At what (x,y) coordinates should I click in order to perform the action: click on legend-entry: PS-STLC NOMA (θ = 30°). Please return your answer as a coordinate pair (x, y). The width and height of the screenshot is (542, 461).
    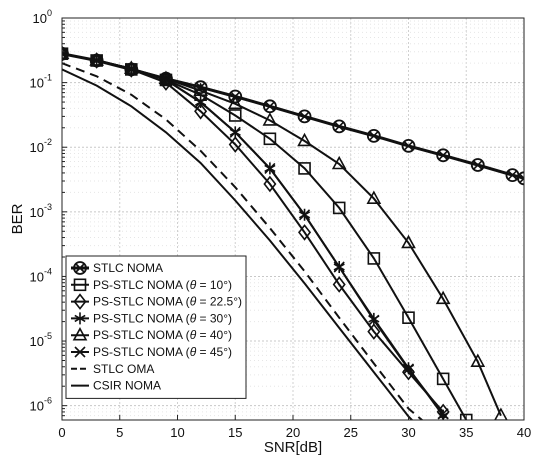
    Looking at the image, I should click on (151, 318).